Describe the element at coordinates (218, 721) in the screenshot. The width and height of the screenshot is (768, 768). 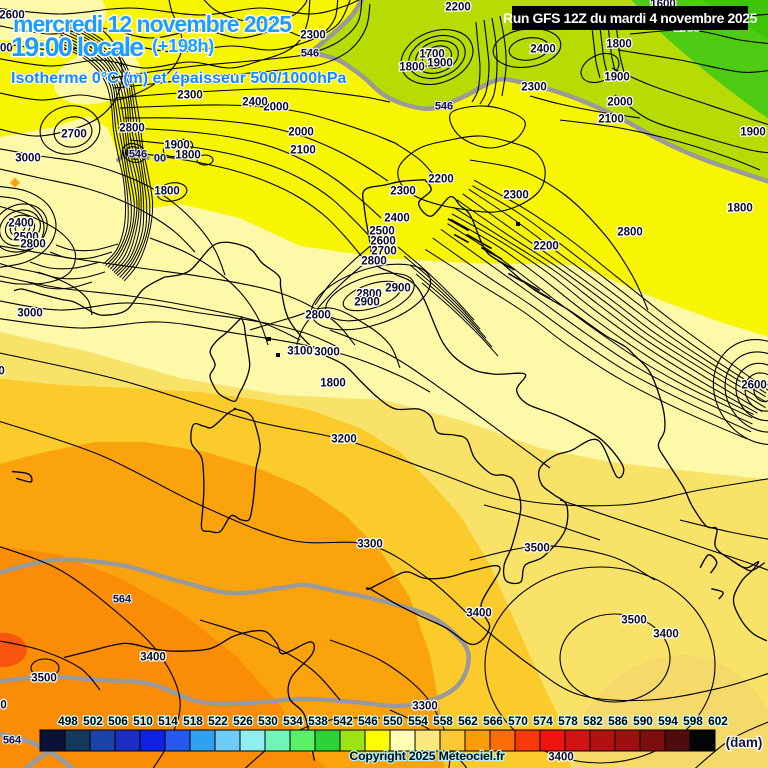
I see `svg-text: 522` at that location.